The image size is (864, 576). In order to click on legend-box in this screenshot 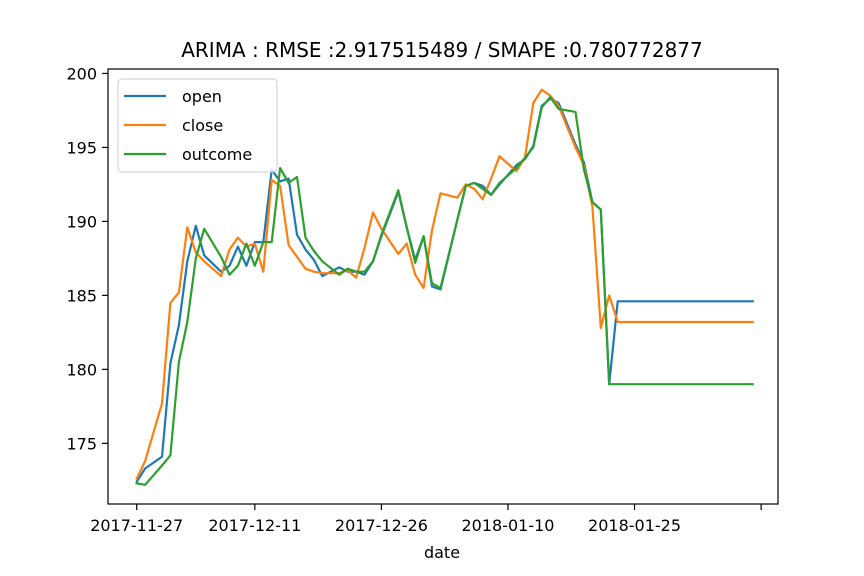, I will do `click(197, 125)`.